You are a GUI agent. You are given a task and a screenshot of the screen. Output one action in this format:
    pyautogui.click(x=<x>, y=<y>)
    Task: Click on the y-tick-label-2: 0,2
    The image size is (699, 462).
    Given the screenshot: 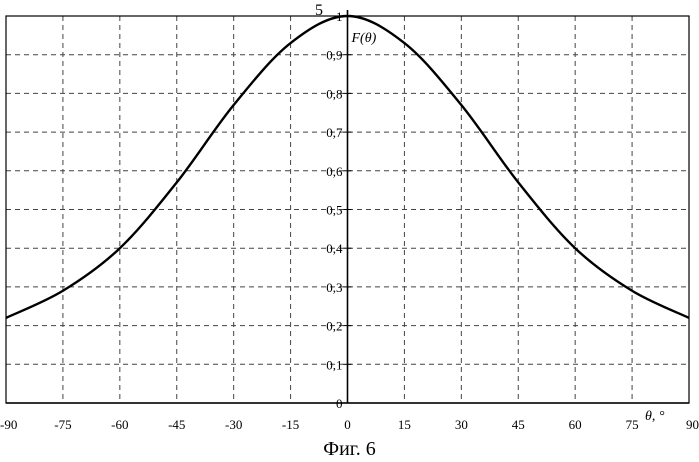 What is the action you would take?
    pyautogui.click(x=334, y=326)
    